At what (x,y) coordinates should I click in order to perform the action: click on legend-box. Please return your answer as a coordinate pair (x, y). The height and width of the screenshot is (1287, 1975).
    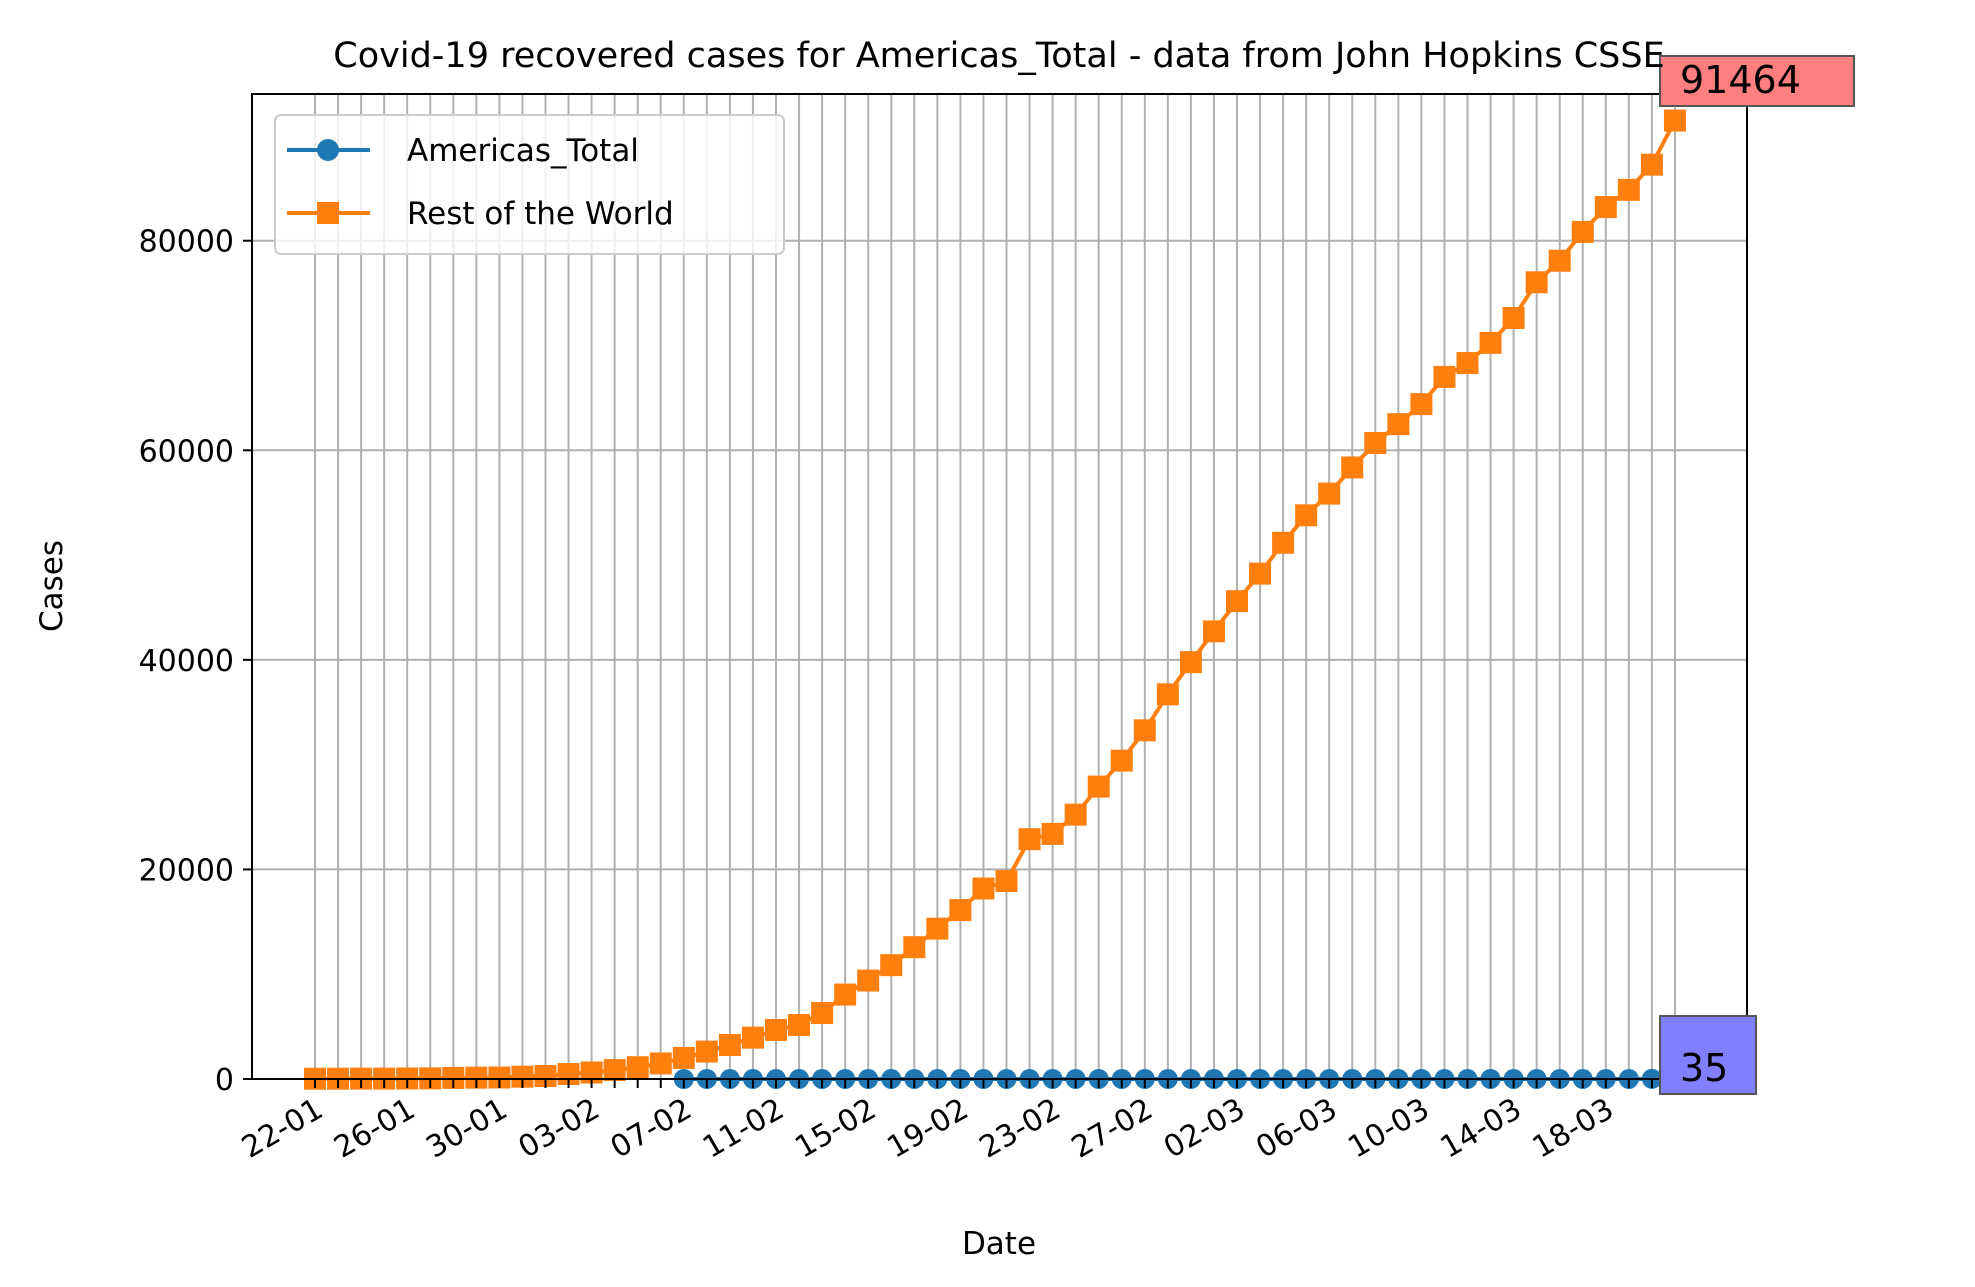
    Looking at the image, I should click on (529, 184).